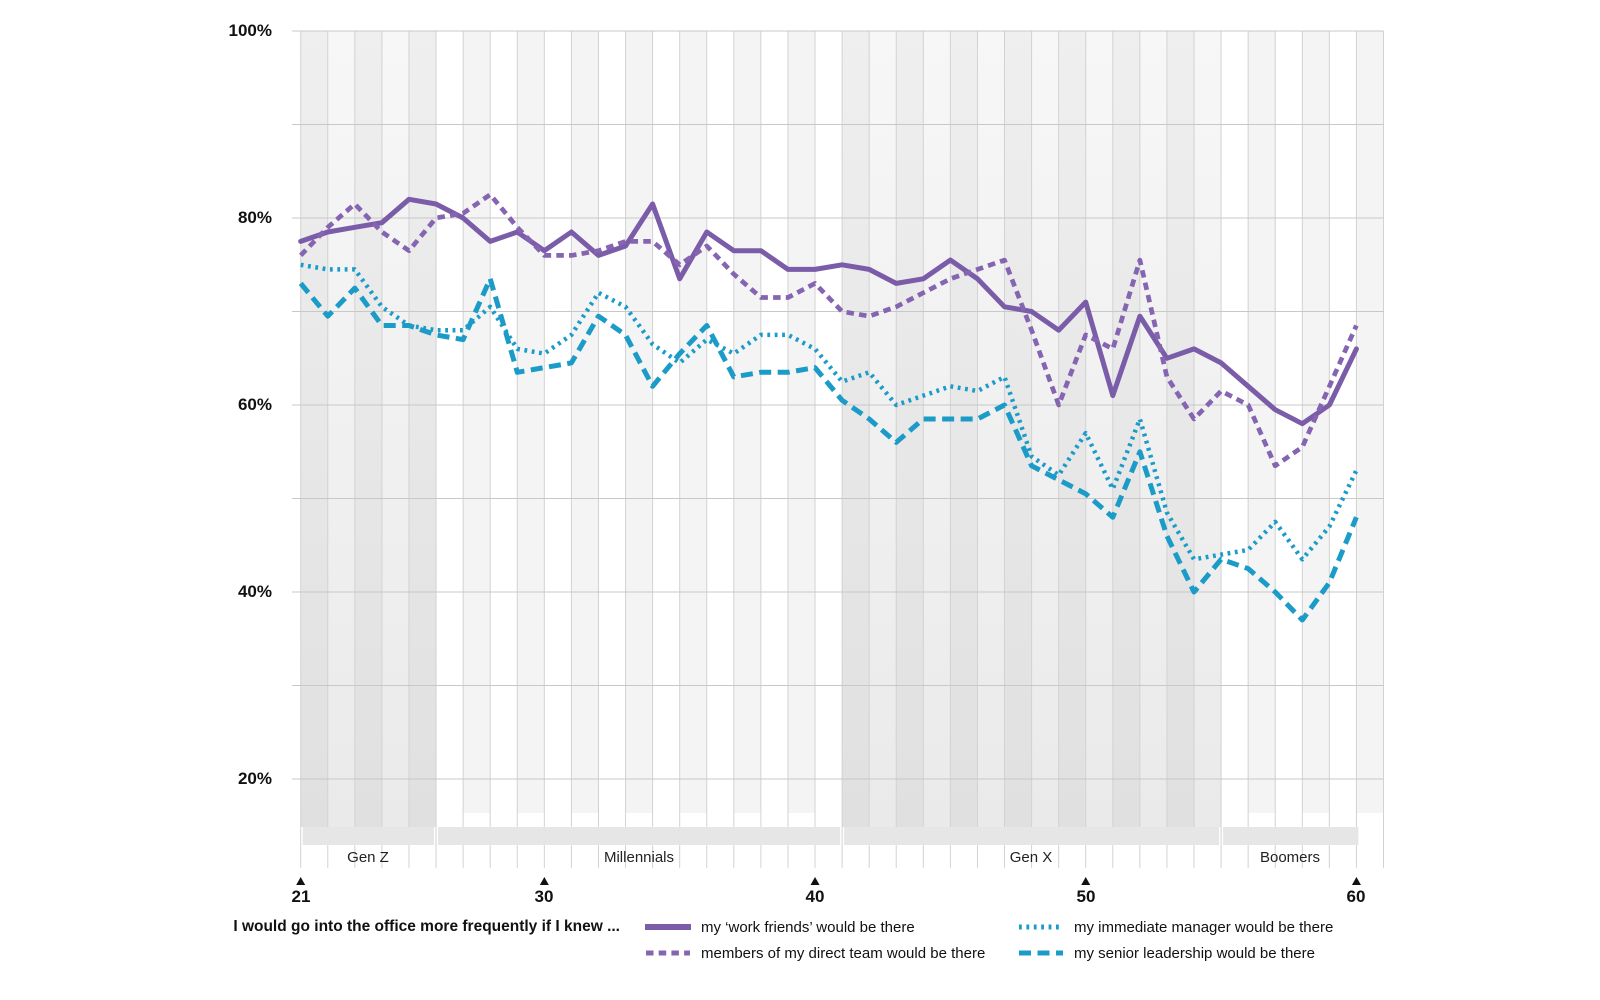 Image resolution: width=1600 pixels, height=1000 pixels. What do you see at coordinates (254, 591) in the screenshot?
I see `y-axis-label: 40%` at bounding box center [254, 591].